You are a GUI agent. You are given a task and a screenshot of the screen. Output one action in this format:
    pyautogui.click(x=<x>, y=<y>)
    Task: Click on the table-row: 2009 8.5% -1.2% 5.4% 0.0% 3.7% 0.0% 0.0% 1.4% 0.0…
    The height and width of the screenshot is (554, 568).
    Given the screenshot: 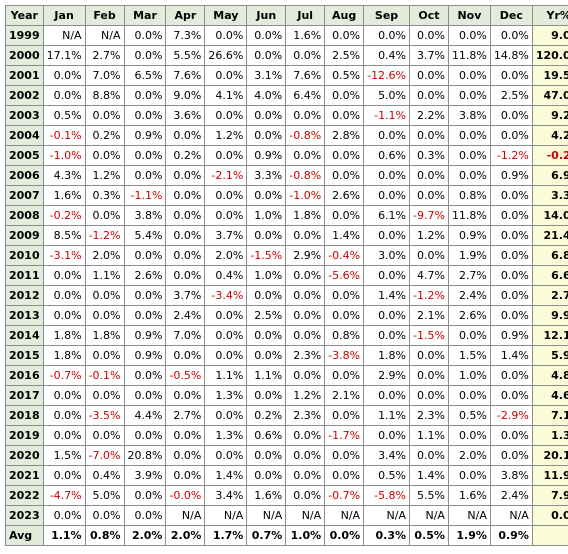 What is the action you would take?
    pyautogui.click(x=286, y=235)
    